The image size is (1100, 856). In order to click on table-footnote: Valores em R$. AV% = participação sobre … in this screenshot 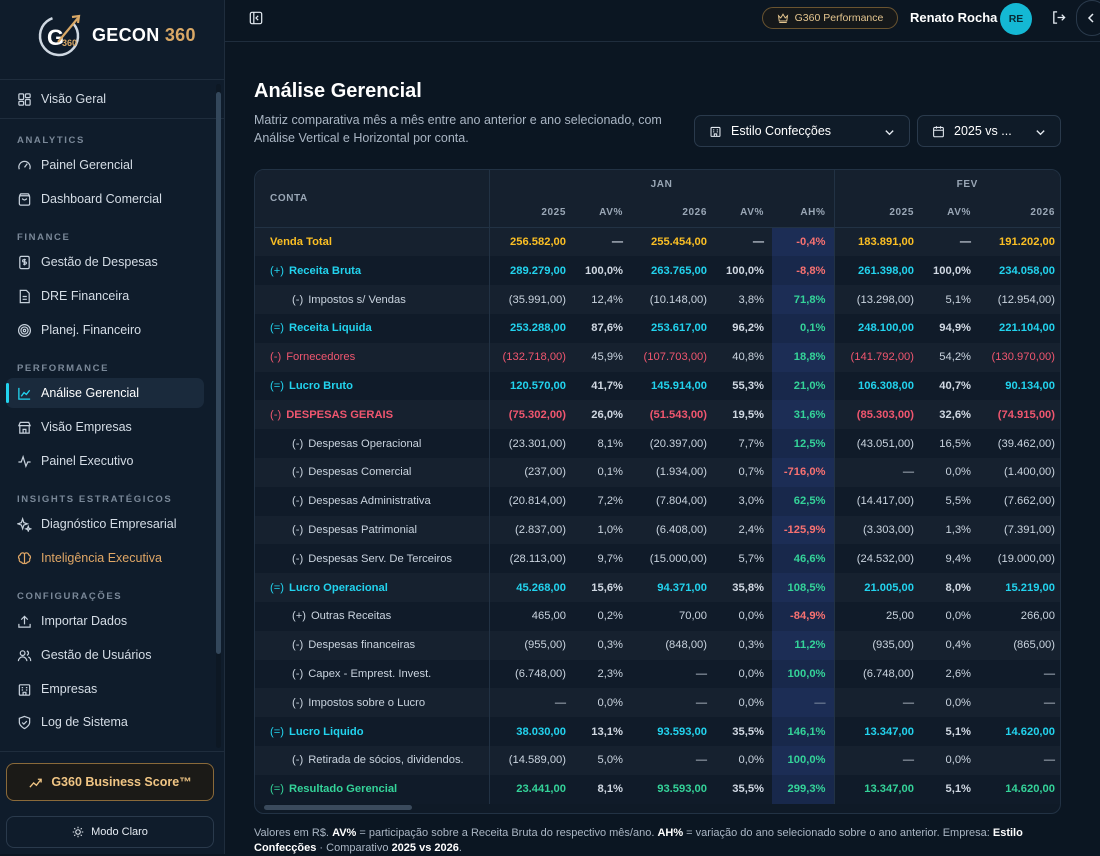, I will do `click(638, 840)`.